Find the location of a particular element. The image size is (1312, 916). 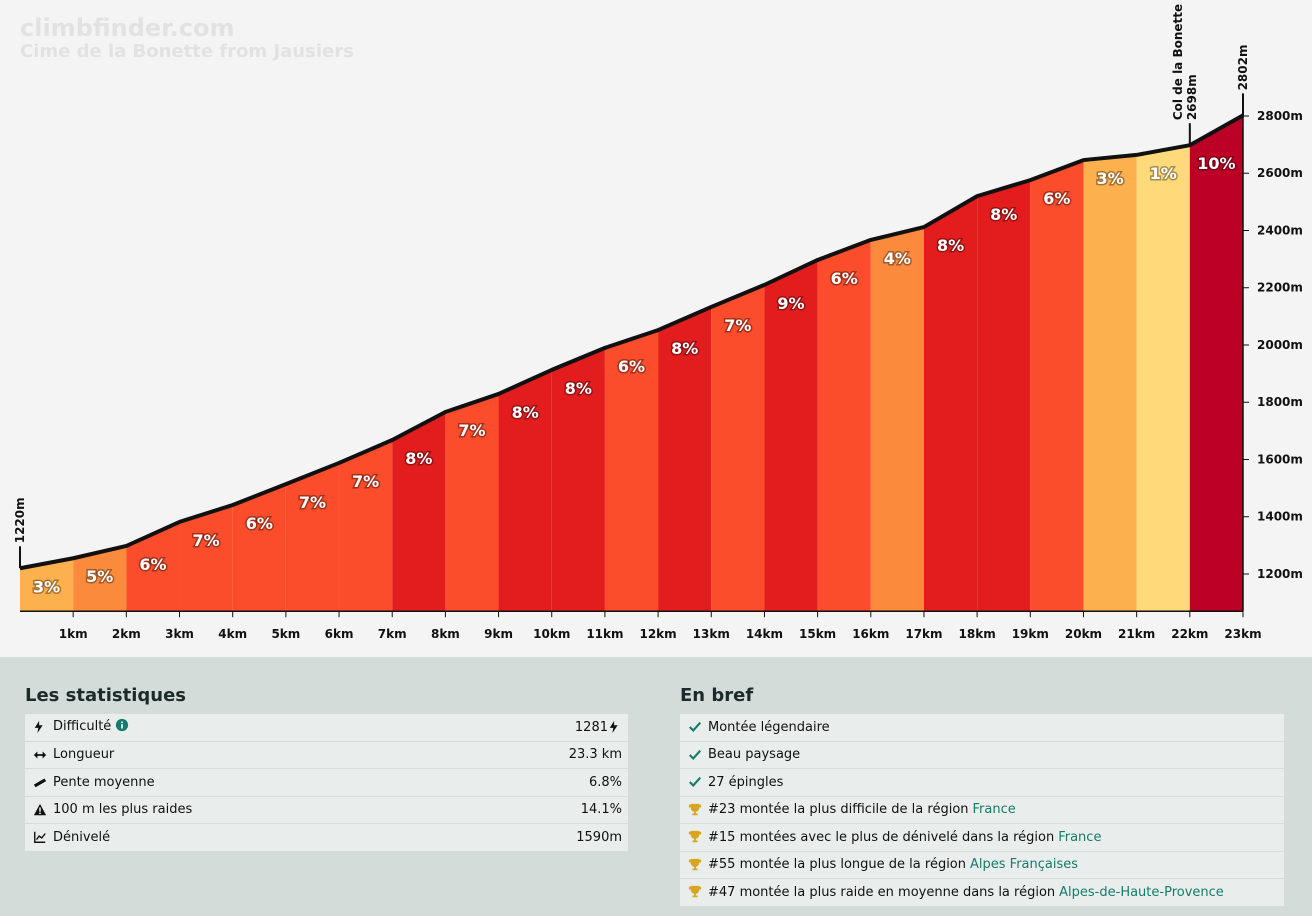

stat-value-wrap: 23.3 km is located at coordinates (598, 754).